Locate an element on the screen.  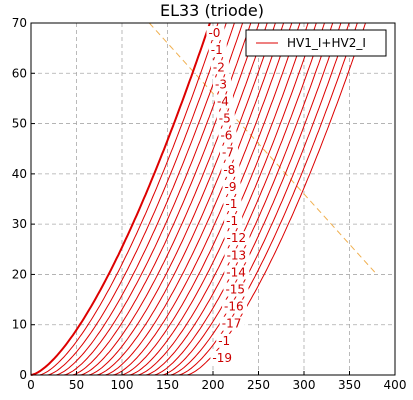
curve-label: -2 is located at coordinates (219, 67).